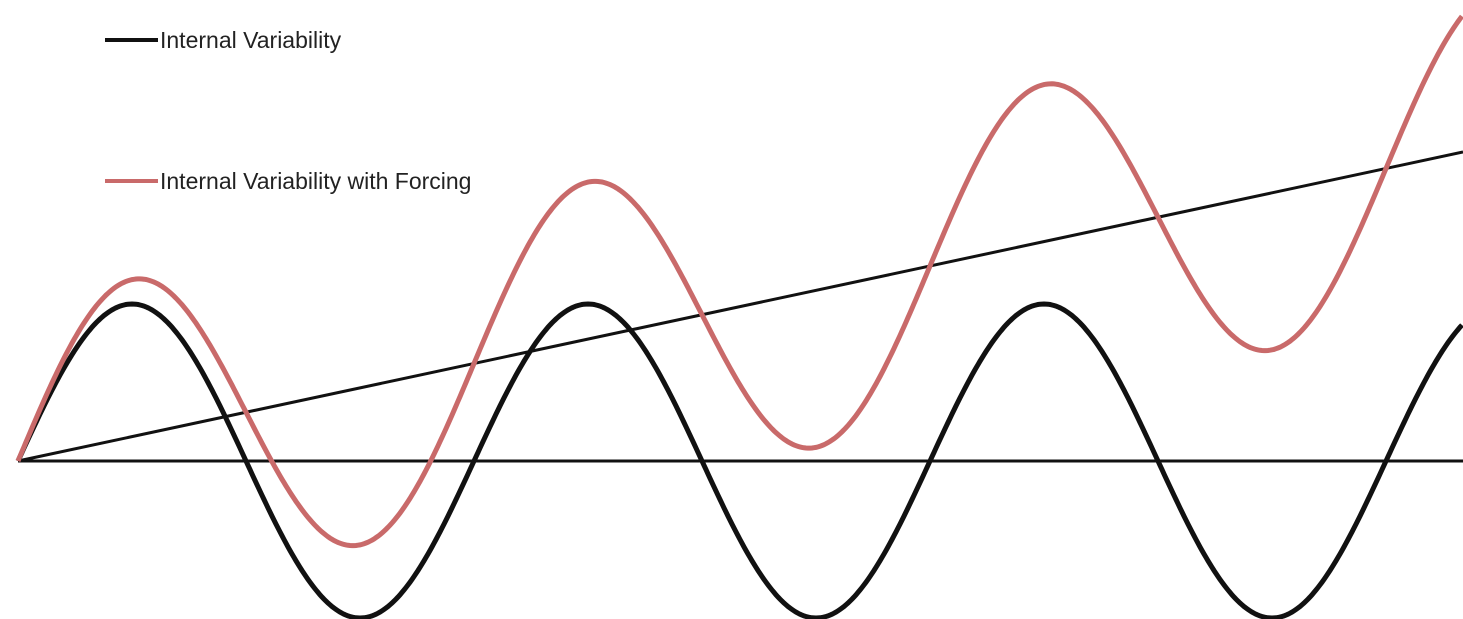 The height and width of the screenshot is (619, 1463). Describe the element at coordinates (251, 40) in the screenshot. I see `legend-label: Internal Variability` at that location.